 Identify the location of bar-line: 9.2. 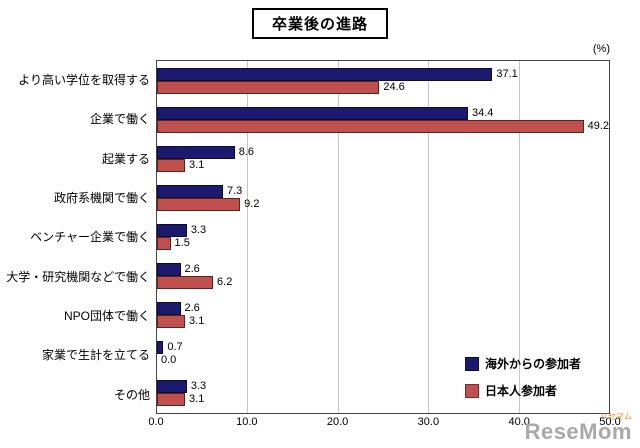
(383, 204).